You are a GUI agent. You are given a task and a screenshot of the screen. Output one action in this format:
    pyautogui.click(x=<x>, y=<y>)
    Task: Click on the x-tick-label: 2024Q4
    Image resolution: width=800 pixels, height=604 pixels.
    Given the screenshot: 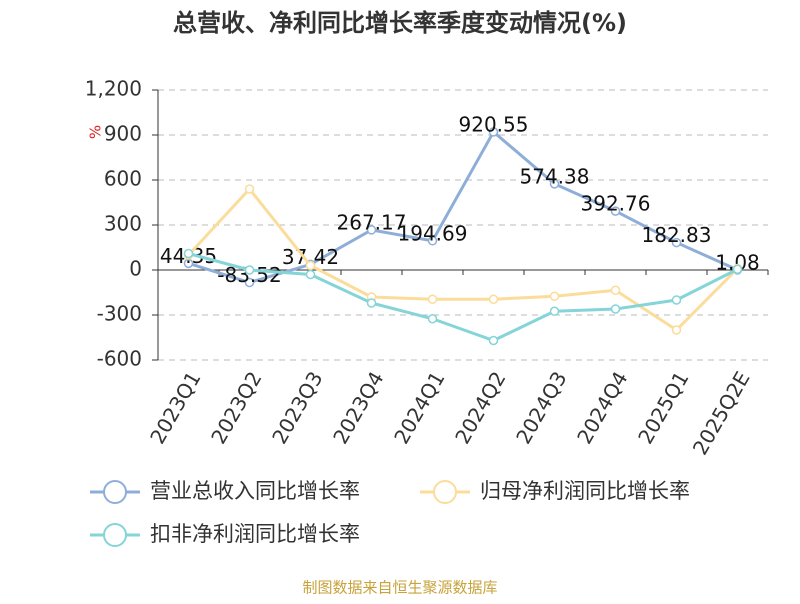 What is the action you would take?
    pyautogui.click(x=602, y=407)
    